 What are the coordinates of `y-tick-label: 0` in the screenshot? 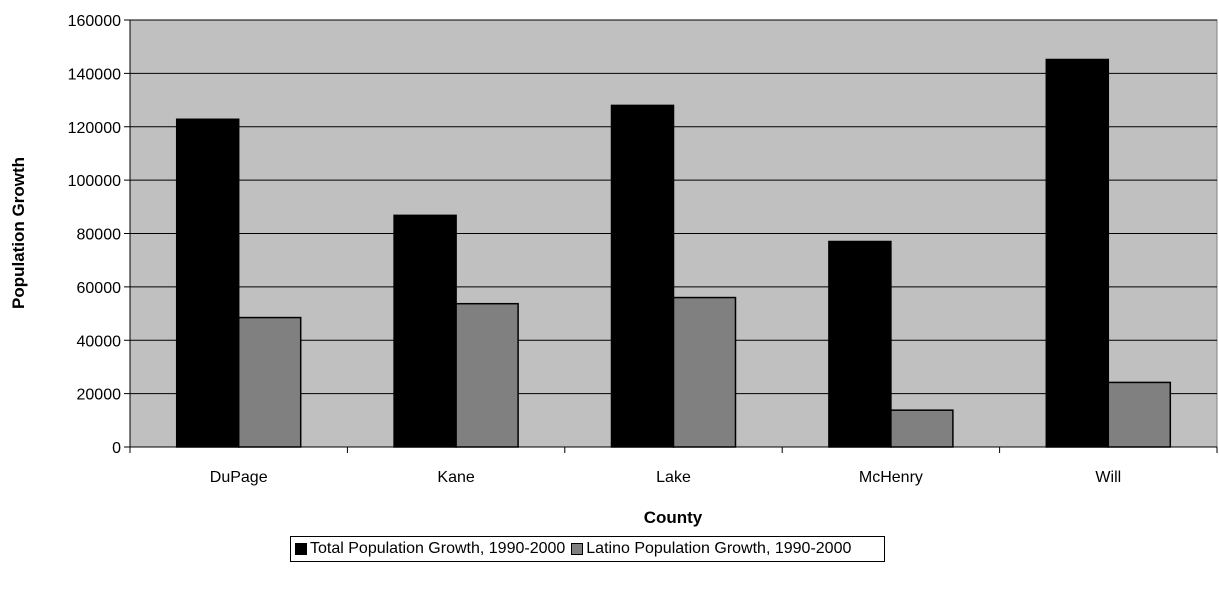 It's located at (116, 448).